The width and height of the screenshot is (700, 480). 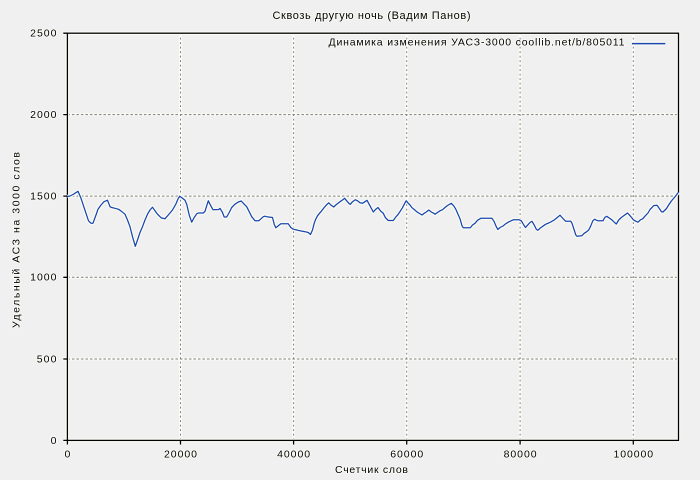 I want to click on svg-text: 40000, so click(x=293, y=455).